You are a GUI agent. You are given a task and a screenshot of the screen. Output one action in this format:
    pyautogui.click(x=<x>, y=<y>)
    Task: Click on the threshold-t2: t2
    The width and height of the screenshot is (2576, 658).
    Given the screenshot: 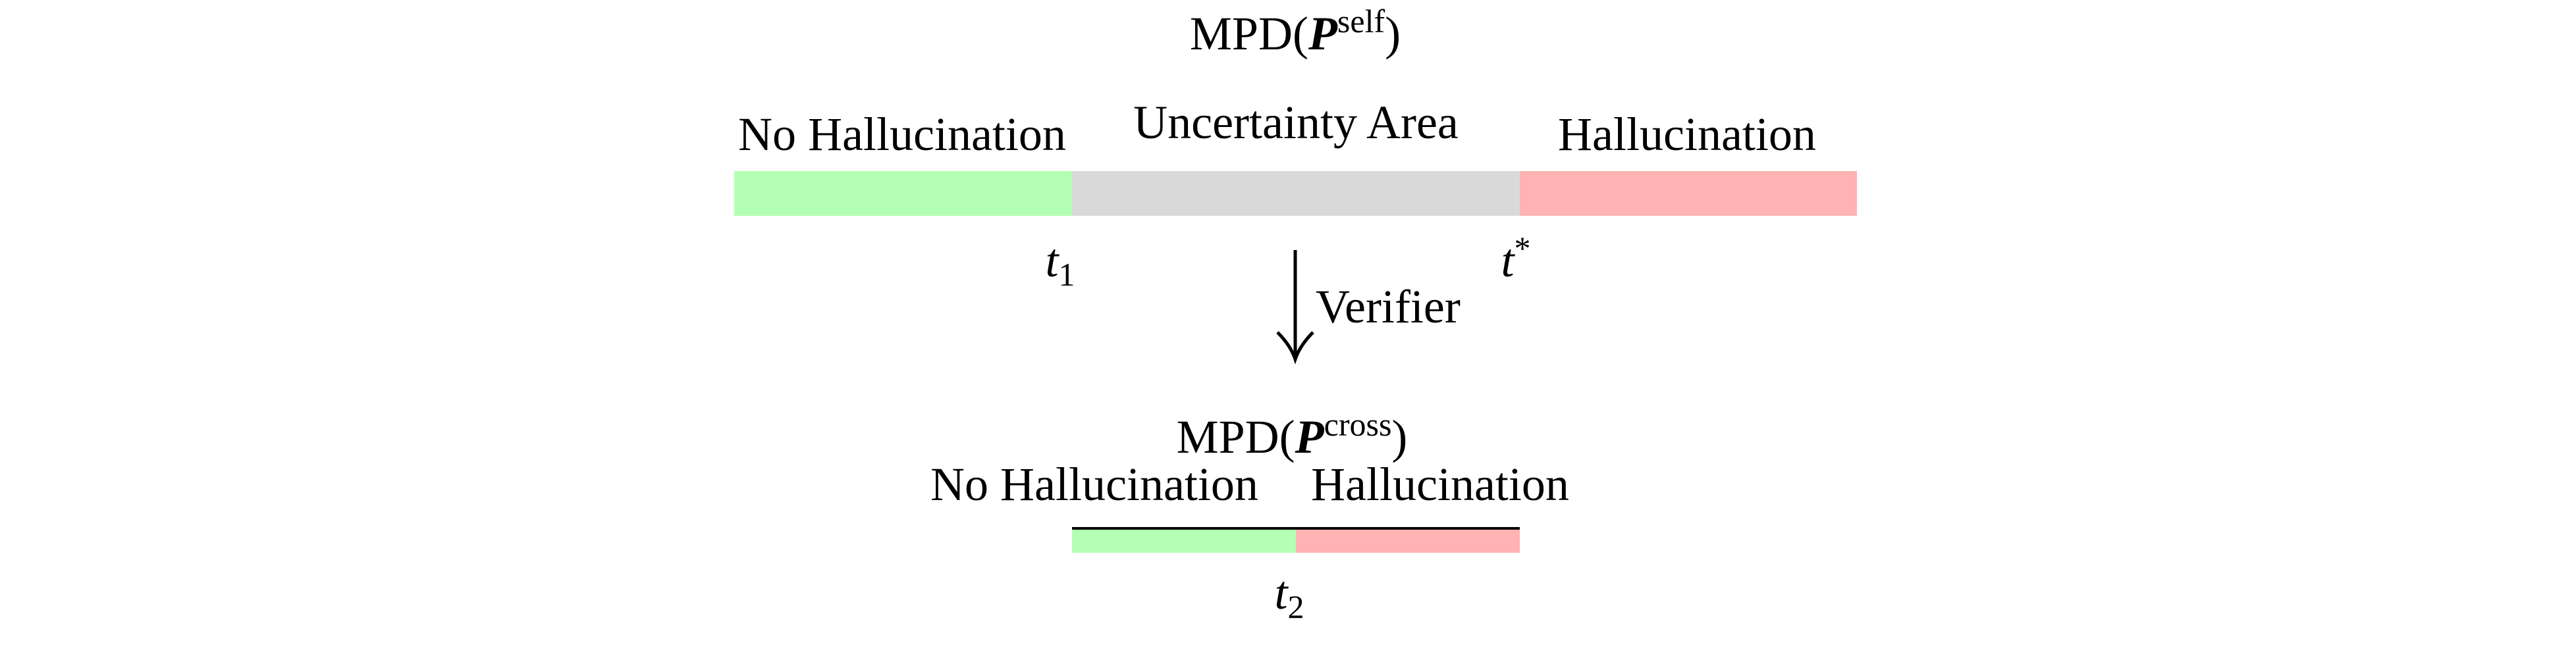 What is the action you would take?
    pyautogui.click(x=1289, y=596)
    